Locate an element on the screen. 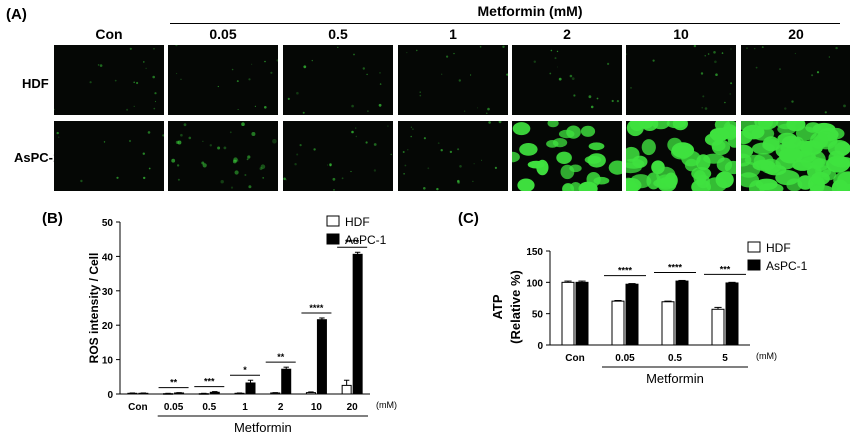  ros-chart-y-tick-label: 10 is located at coordinates (108, 361).